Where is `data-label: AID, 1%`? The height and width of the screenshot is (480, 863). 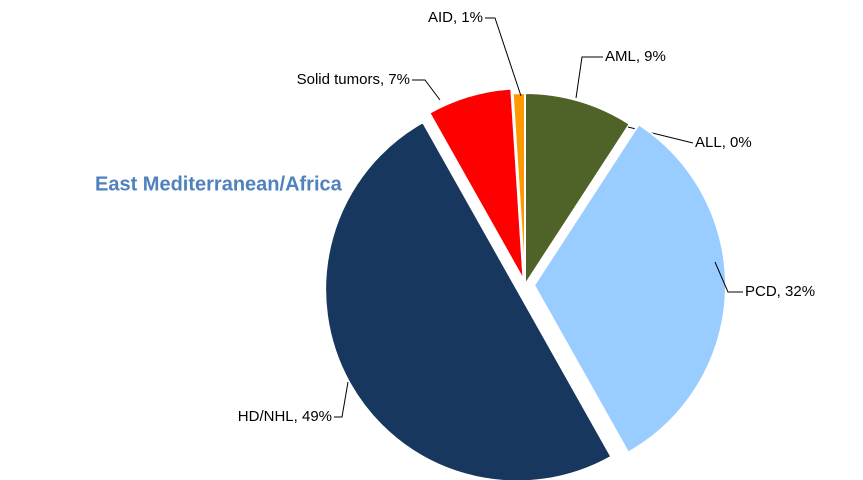 data-label: AID, 1% is located at coordinates (455, 17).